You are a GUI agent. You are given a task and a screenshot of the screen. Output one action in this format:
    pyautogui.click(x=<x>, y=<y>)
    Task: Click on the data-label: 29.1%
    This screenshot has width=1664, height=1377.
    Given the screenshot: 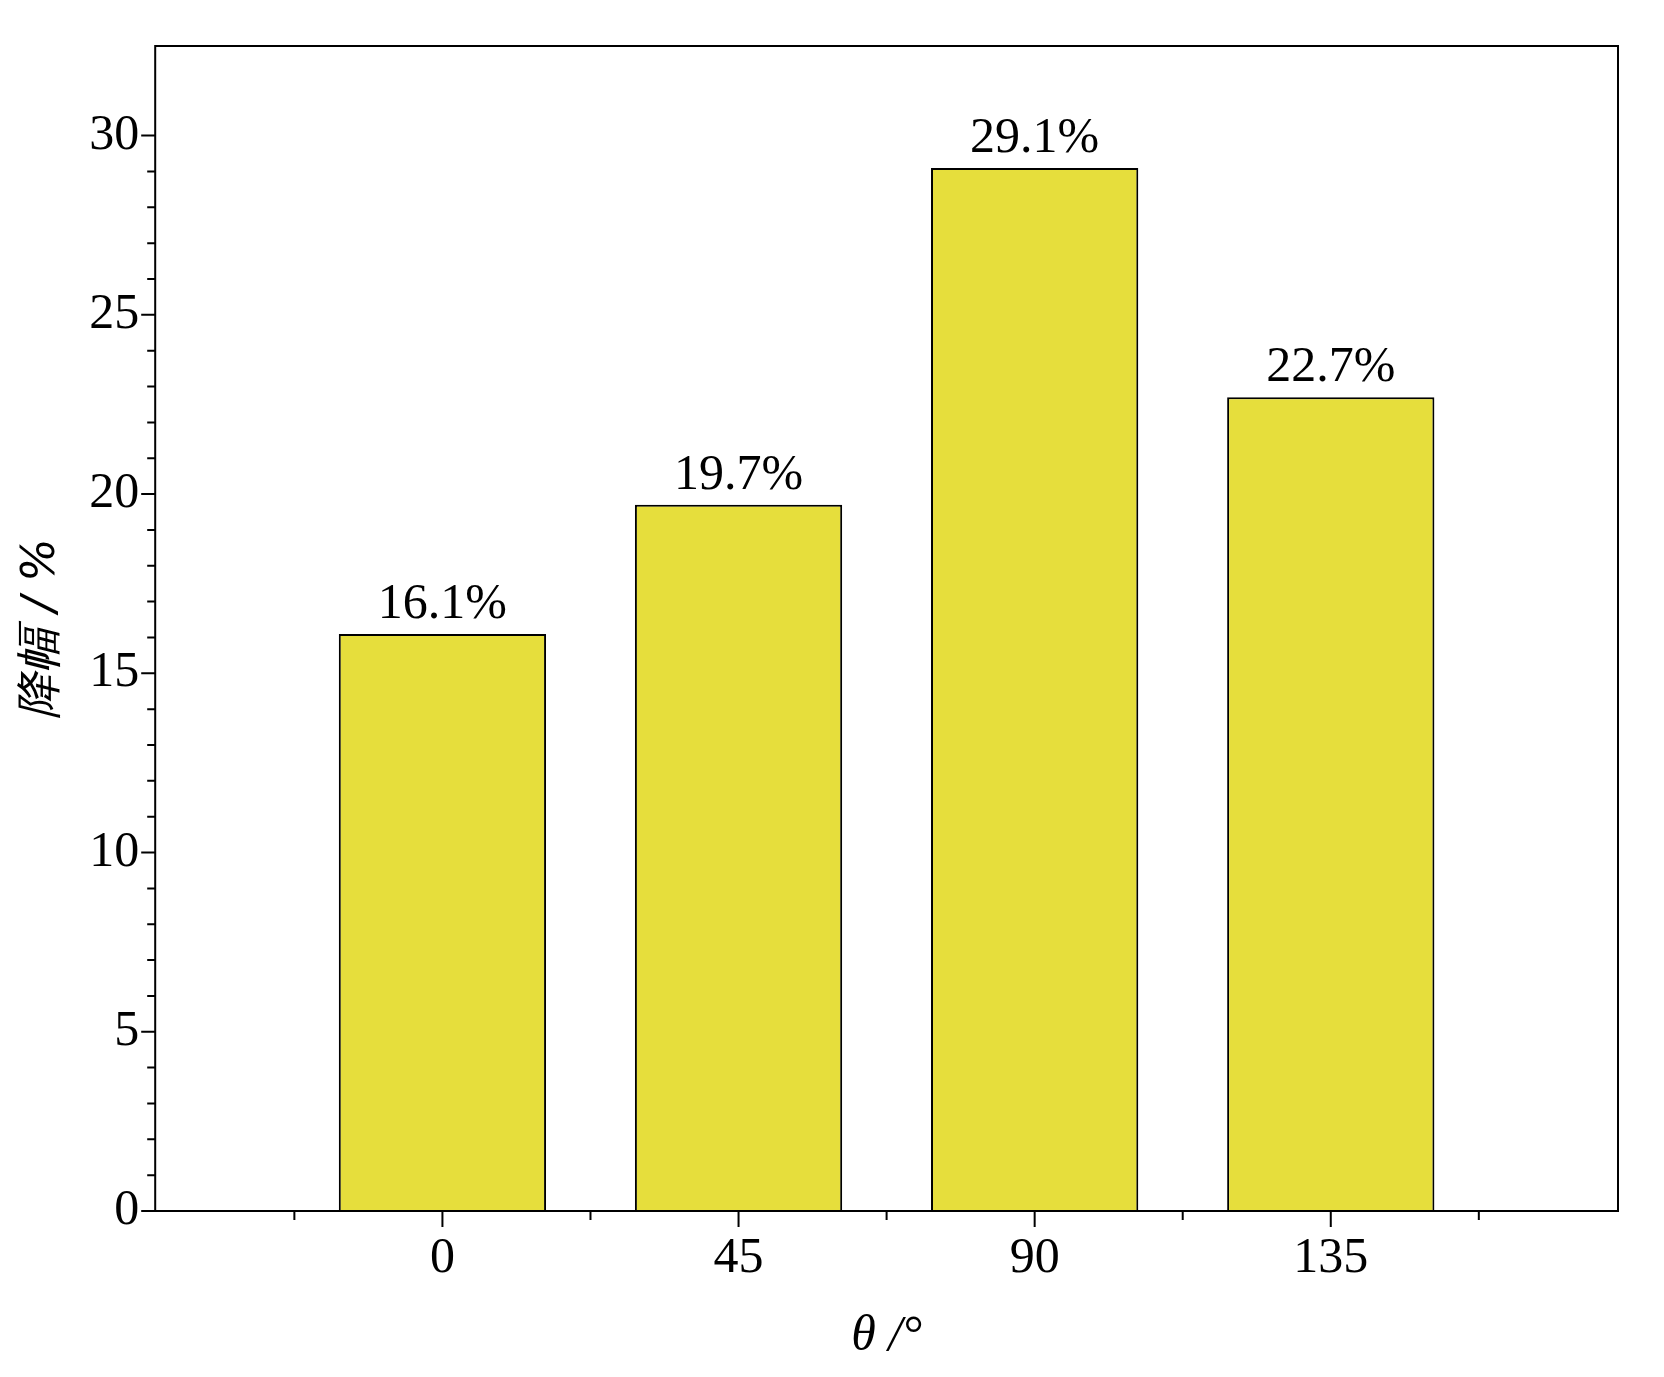 What is the action you would take?
    pyautogui.click(x=1035, y=135)
    